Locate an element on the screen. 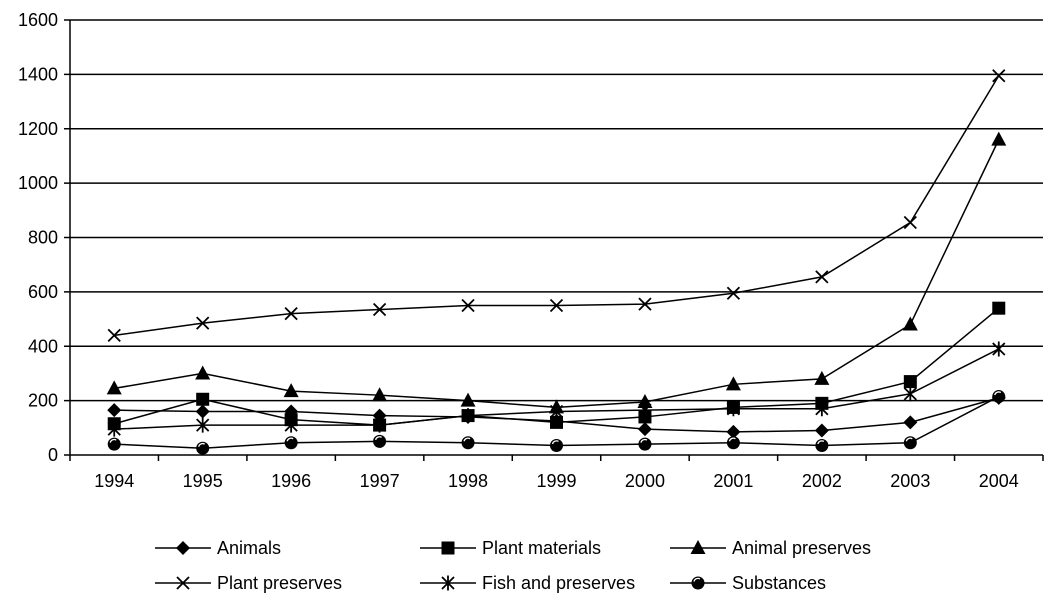 This screenshot has width=1058, height=600. legend-label: Plant materials is located at coordinates (541, 548).